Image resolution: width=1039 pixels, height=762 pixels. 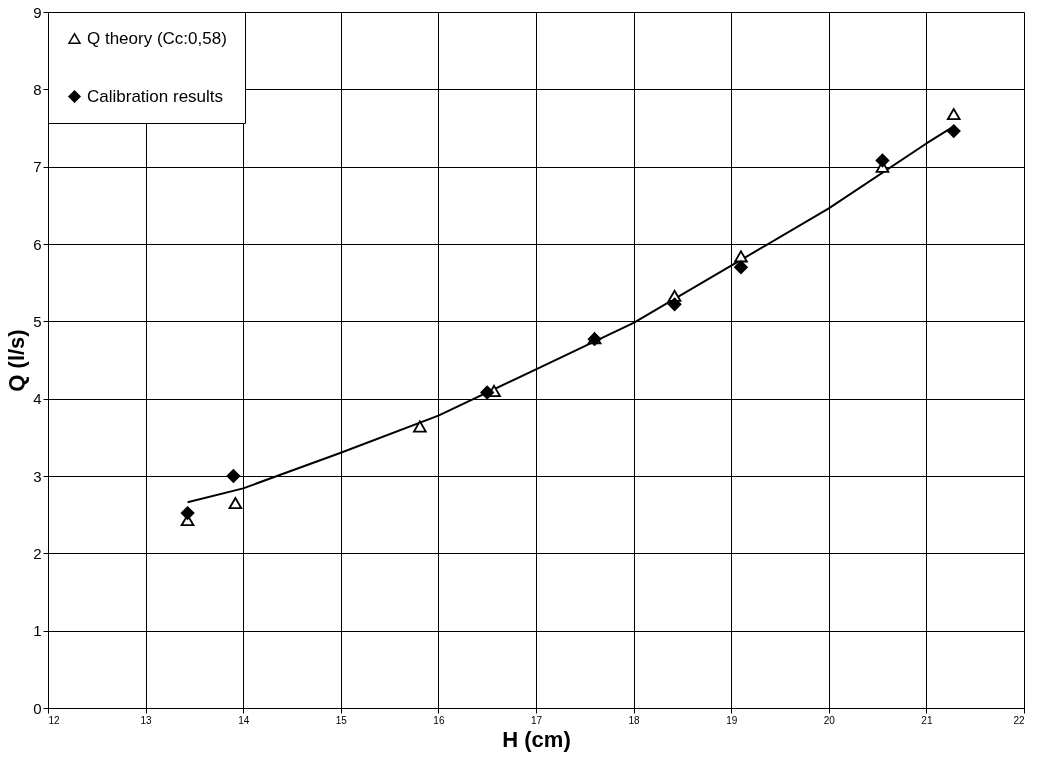 What do you see at coordinates (17, 360) in the screenshot?
I see `y-axis-title: Q (l/s)` at bounding box center [17, 360].